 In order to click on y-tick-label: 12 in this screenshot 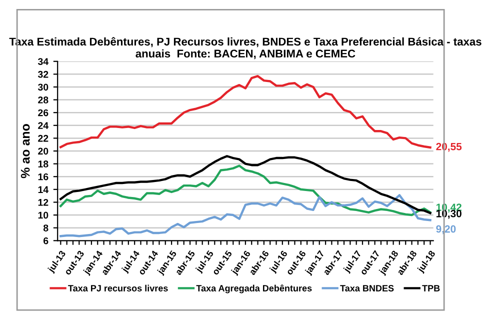, I will do `click(43, 202)`.